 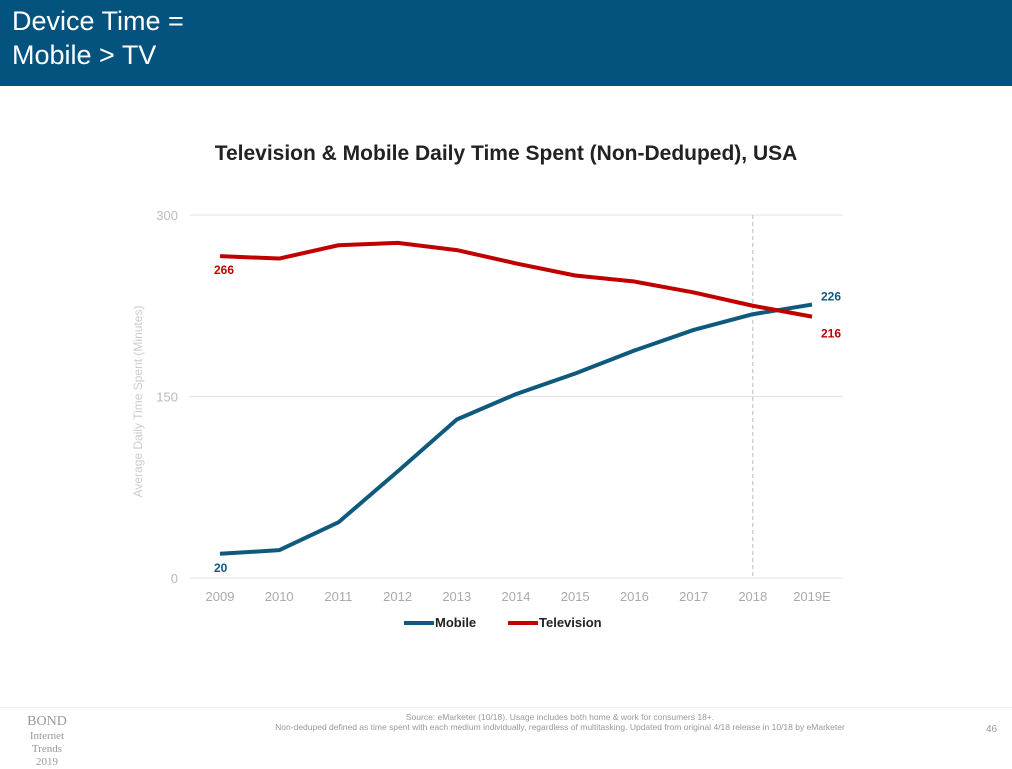 I want to click on bond-logo: BOND Internet Trends 2019, so click(x=47, y=741).